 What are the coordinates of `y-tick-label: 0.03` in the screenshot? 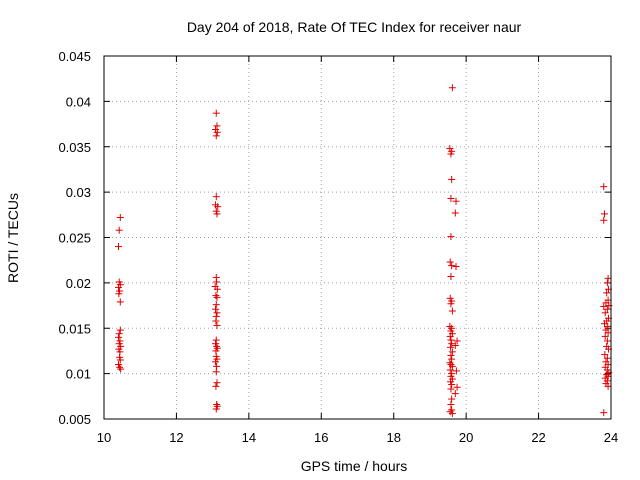 It's located at (78, 192).